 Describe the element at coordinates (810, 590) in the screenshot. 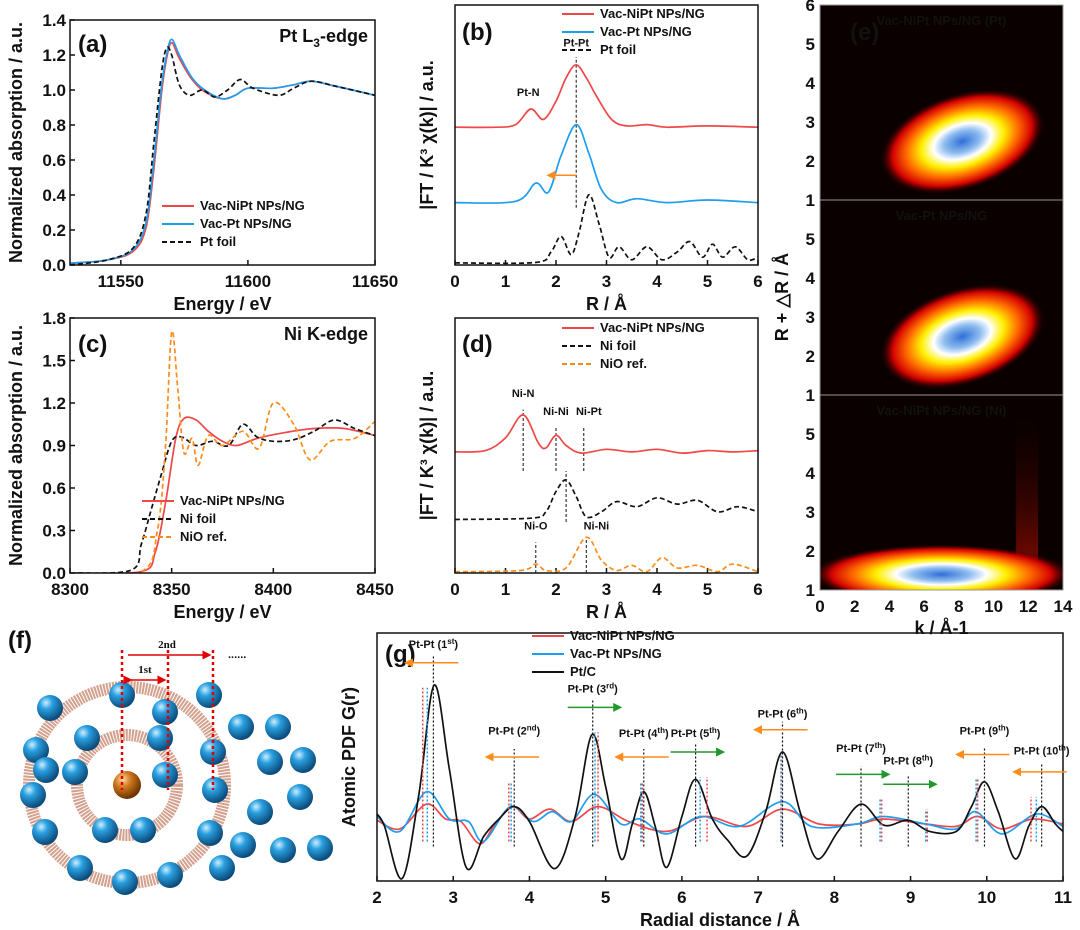

I see `y-tick-label: 1` at that location.